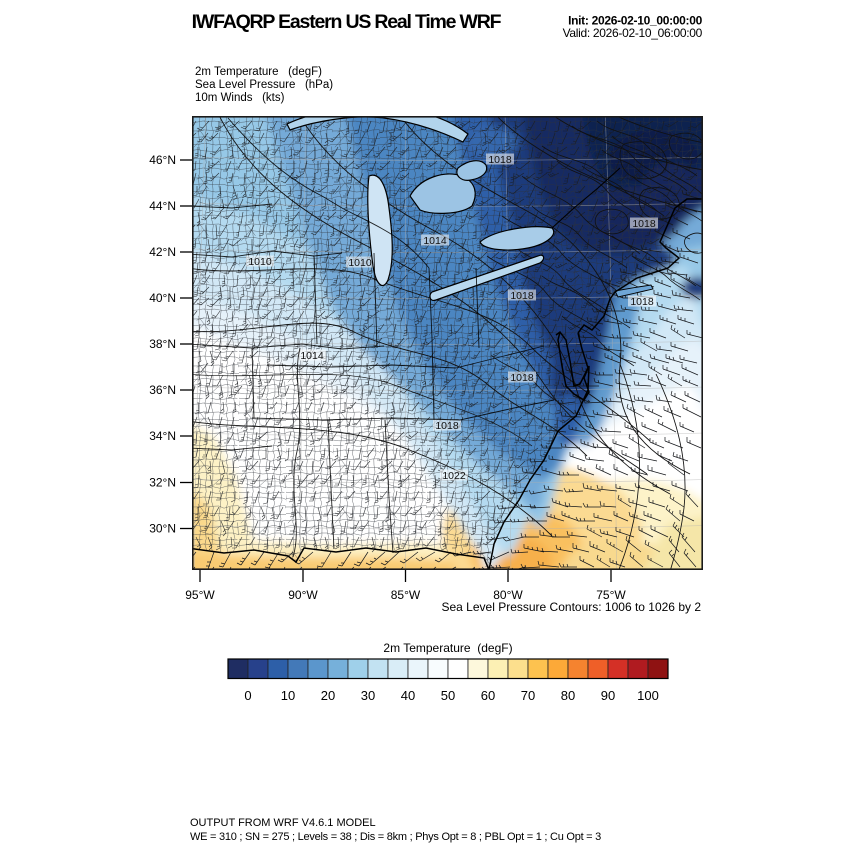  Describe the element at coordinates (328, 695) in the screenshot. I see `svg-text: 20` at that location.